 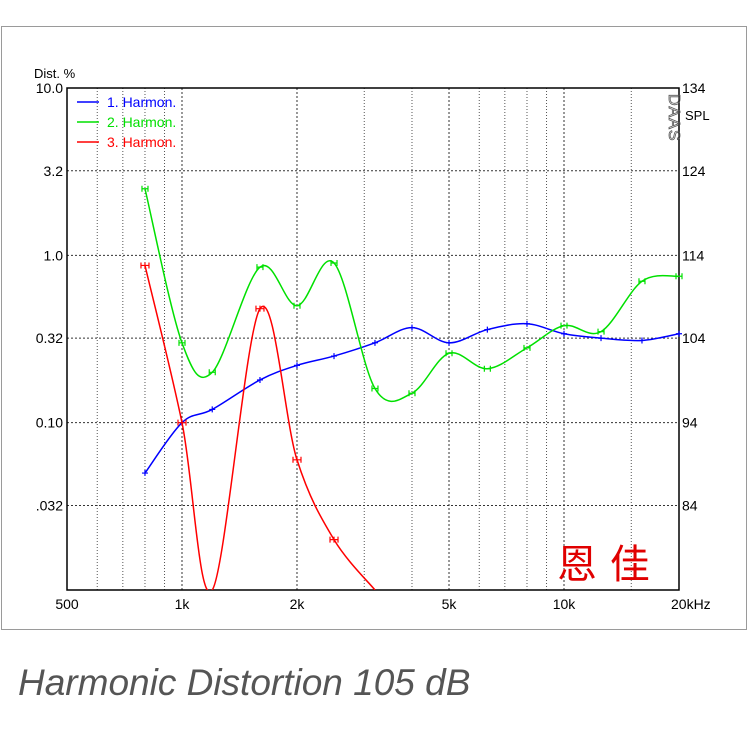 What do you see at coordinates (49, 423) in the screenshot?
I see `y-tick-label: 0.10` at bounding box center [49, 423].